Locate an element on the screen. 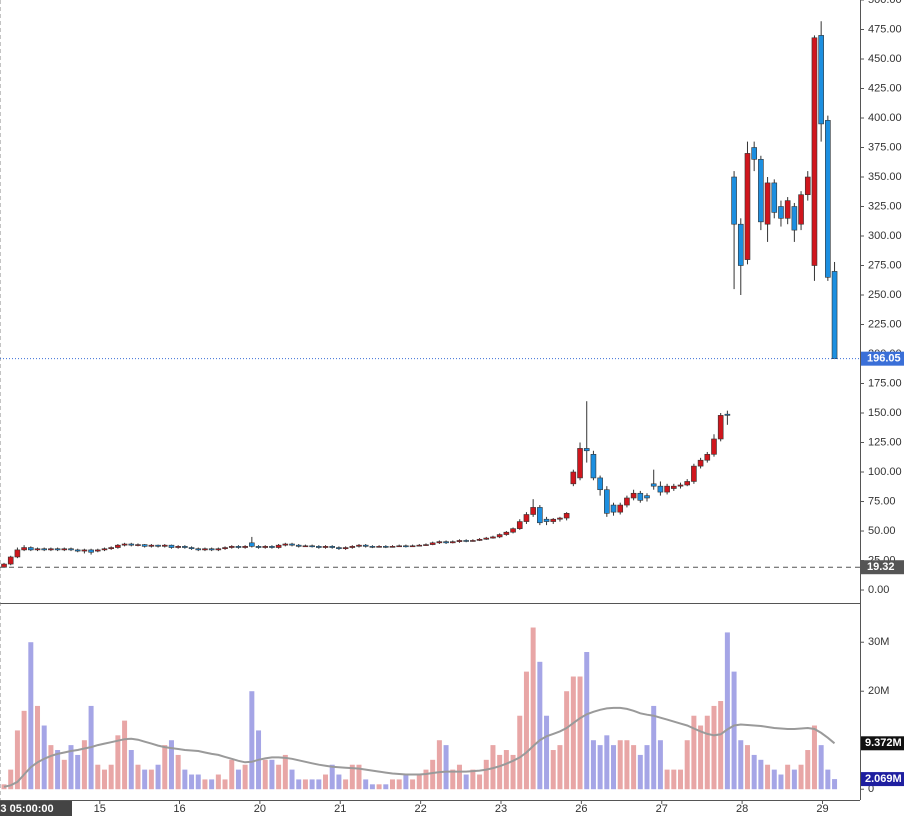 This screenshot has width=904, height=816. y-tick-label: 475.00 is located at coordinates (885, 29).